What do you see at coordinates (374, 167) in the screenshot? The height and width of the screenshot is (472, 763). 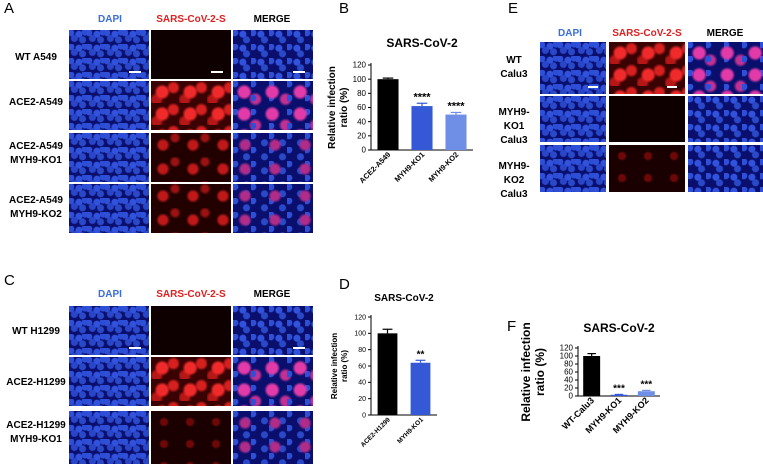 I see `category-label: ACE2-A549` at bounding box center [374, 167].